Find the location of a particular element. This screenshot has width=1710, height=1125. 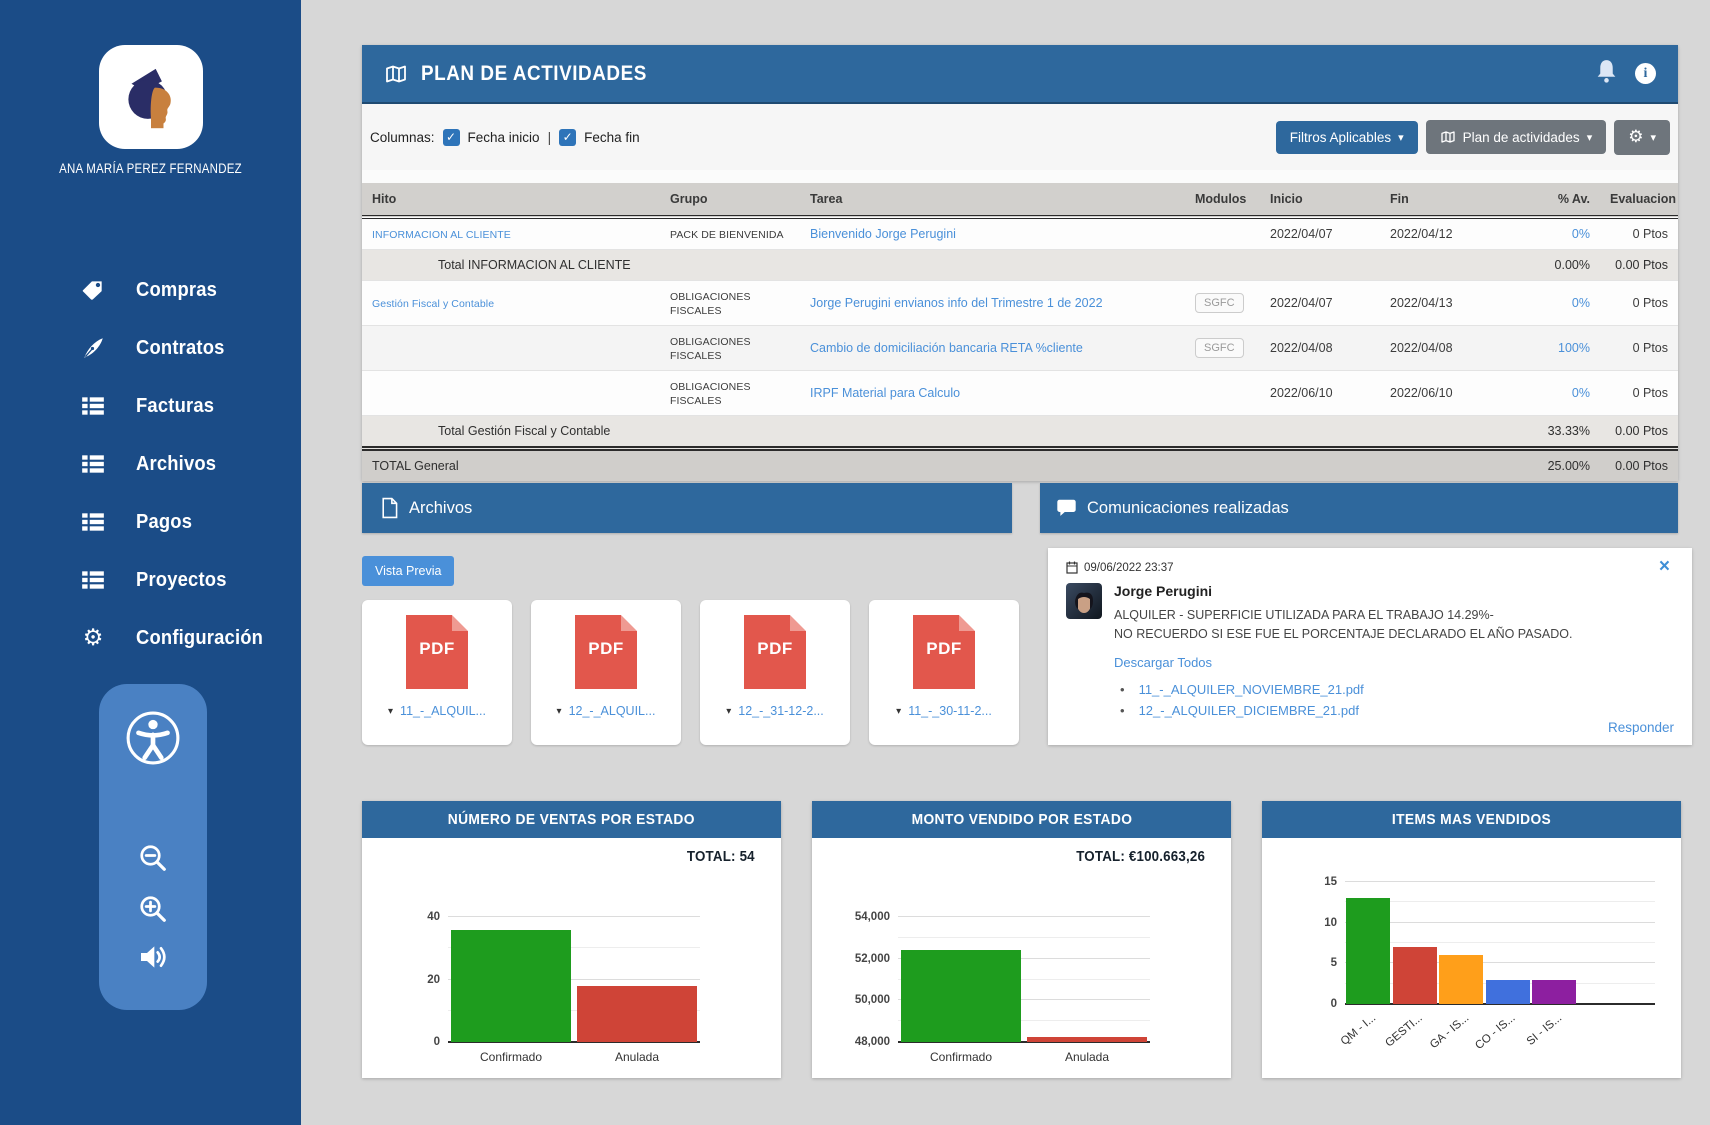

fecha-fin-checkbox: ✓ is located at coordinates (568, 137).